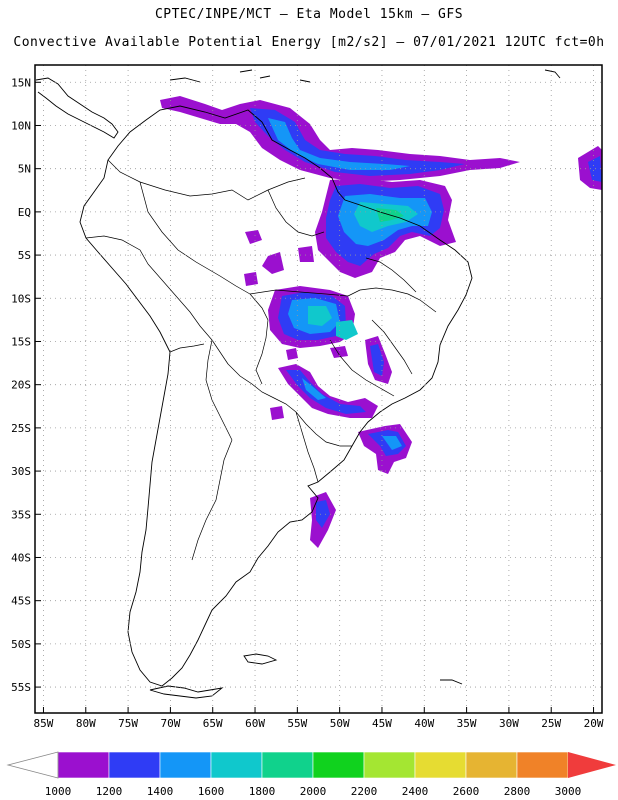 The width and height of the screenshot is (618, 800). I want to click on latitude-label: 45S, so click(21, 601).